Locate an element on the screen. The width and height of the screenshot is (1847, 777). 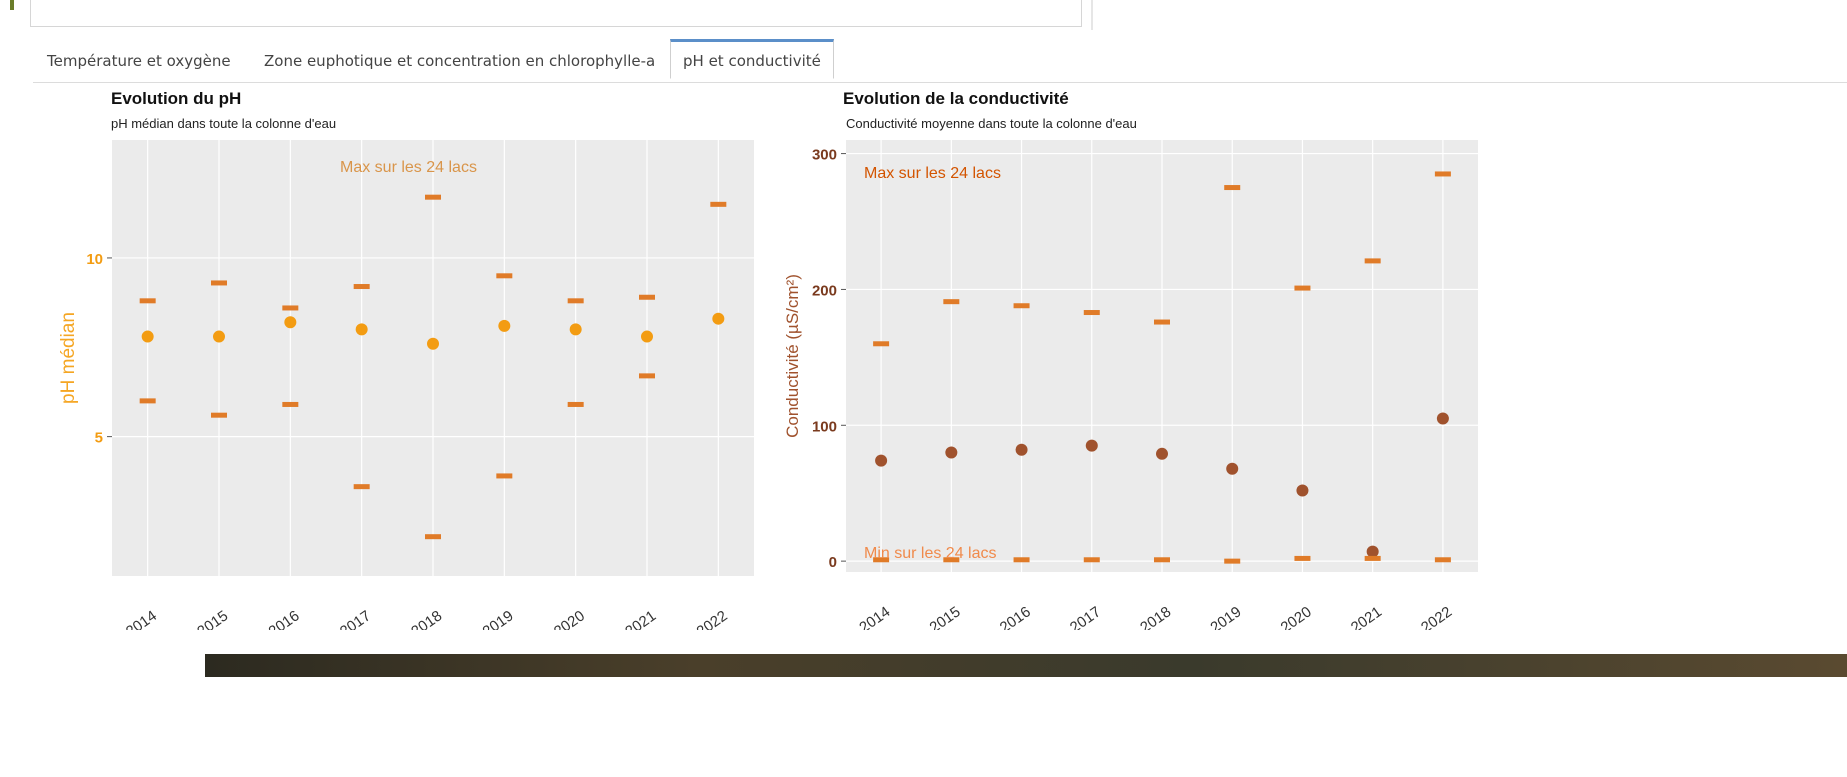
ph-y-axis-title: pH médian is located at coordinates (68, 358).